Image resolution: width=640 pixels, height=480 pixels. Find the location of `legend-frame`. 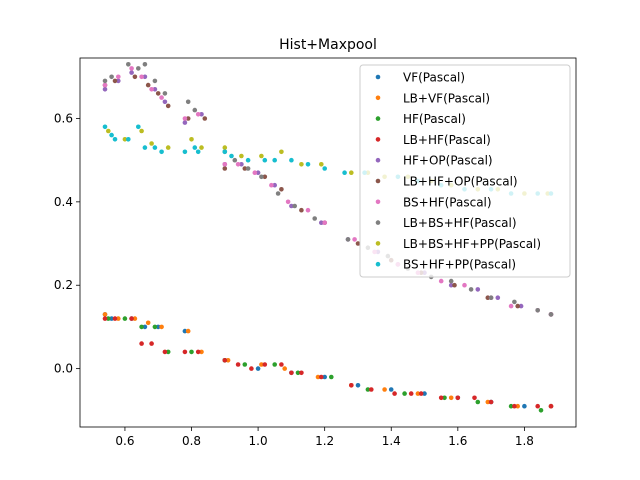

legend-frame is located at coordinates (465, 171).